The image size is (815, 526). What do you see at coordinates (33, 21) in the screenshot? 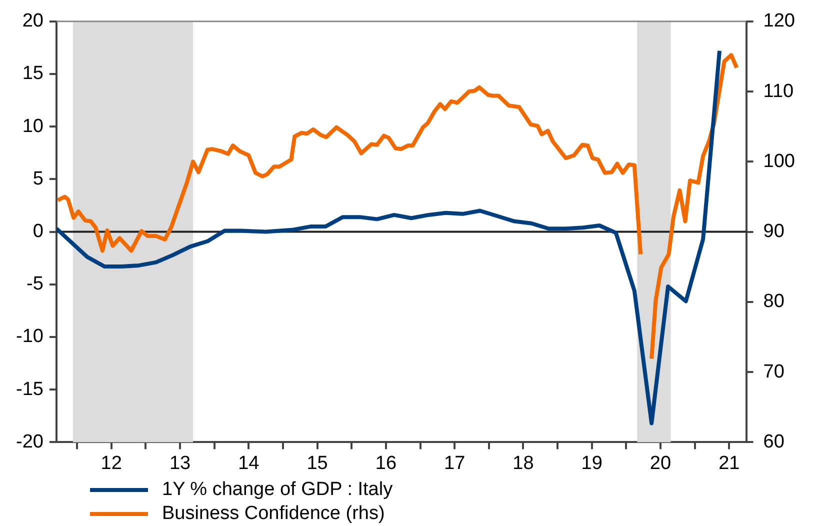
I see `y-tick-label: 20` at bounding box center [33, 21].